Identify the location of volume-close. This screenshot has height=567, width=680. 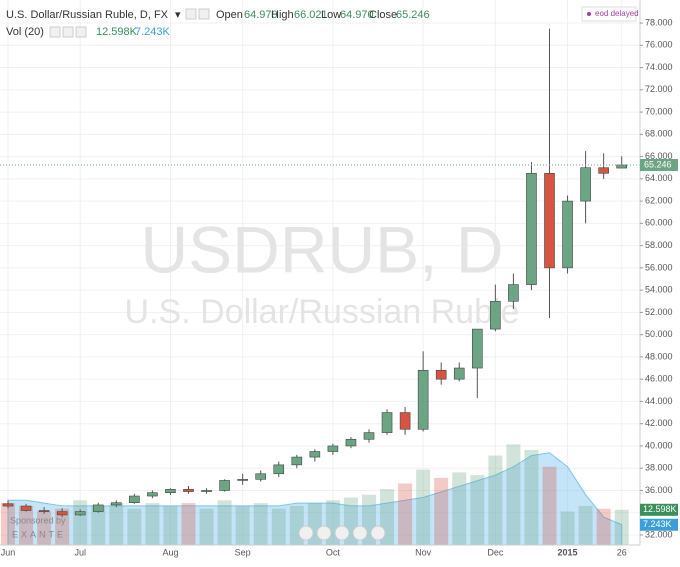
(81, 32).